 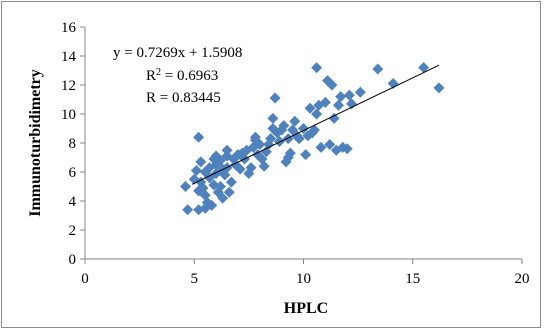 What do you see at coordinates (35, 143) in the screenshot?
I see `y-axis-title: Immunoturbidimetry` at bounding box center [35, 143].